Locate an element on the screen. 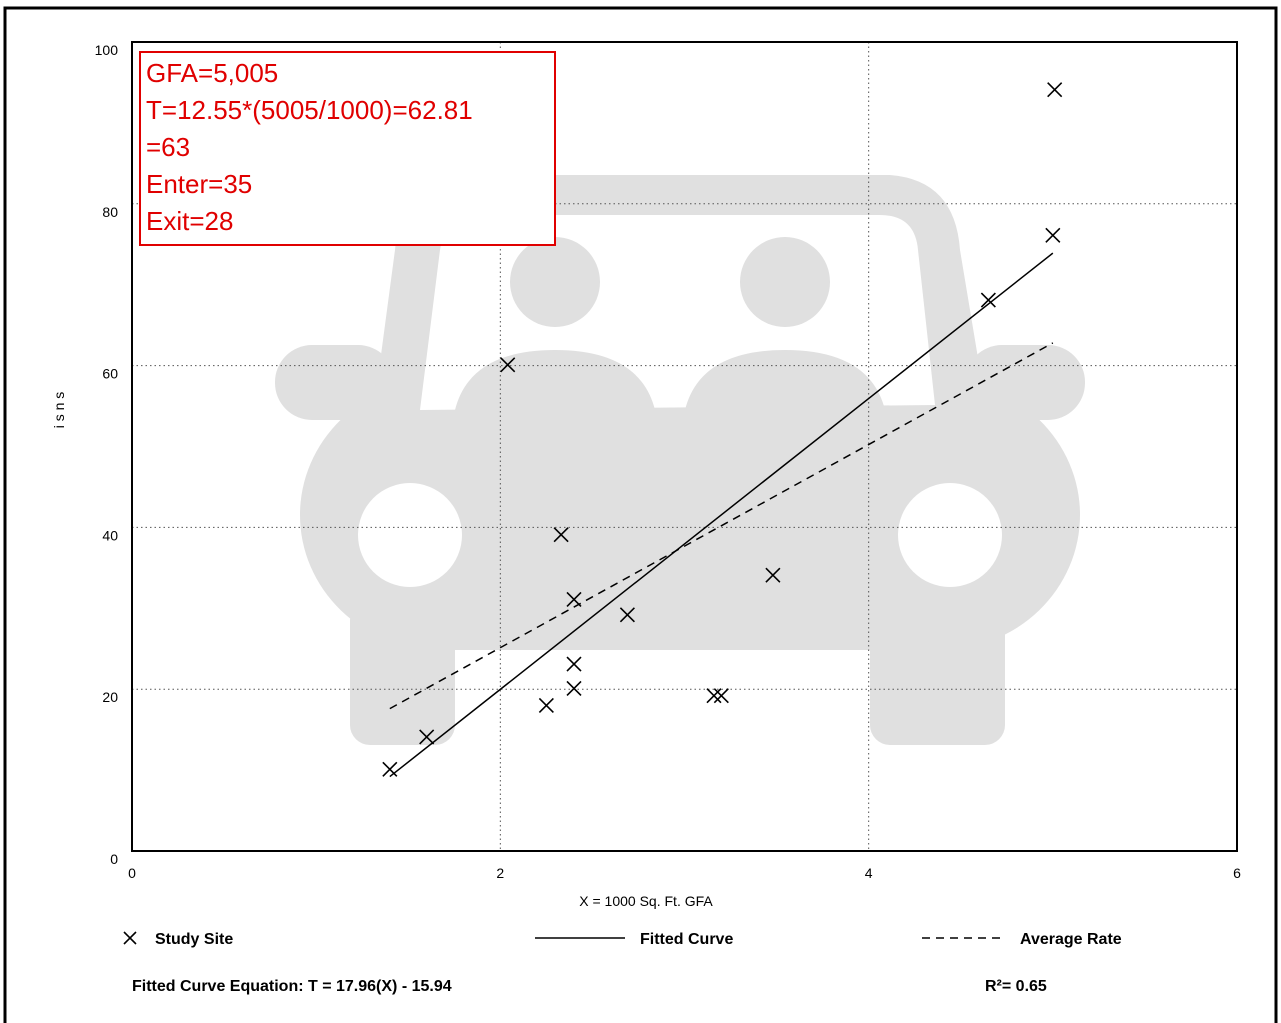 This screenshot has height=1023, width=1281. x-axis-label: X = 1000 Sq. Ft. GFA is located at coordinates (646, 901).